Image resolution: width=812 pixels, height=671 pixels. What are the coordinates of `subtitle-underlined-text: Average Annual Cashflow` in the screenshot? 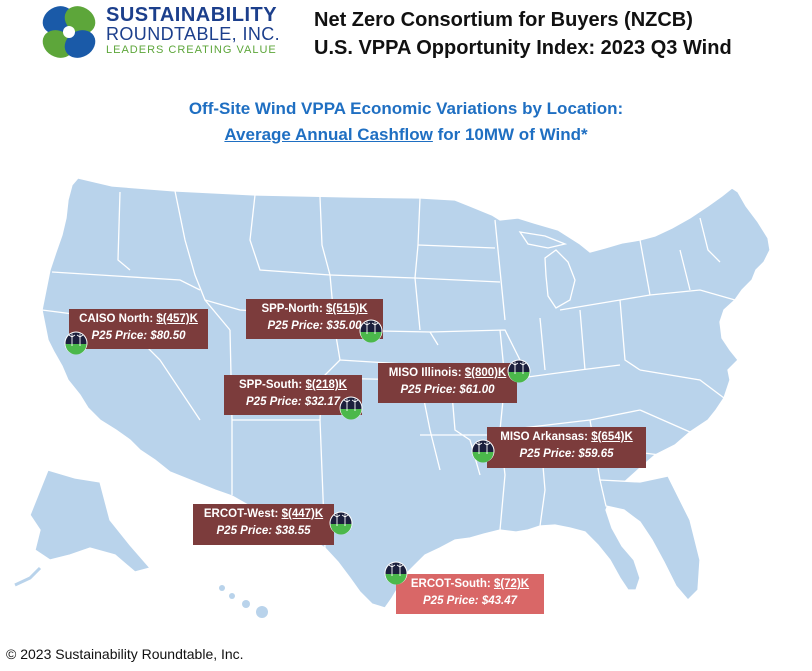 It's located at (328, 134).